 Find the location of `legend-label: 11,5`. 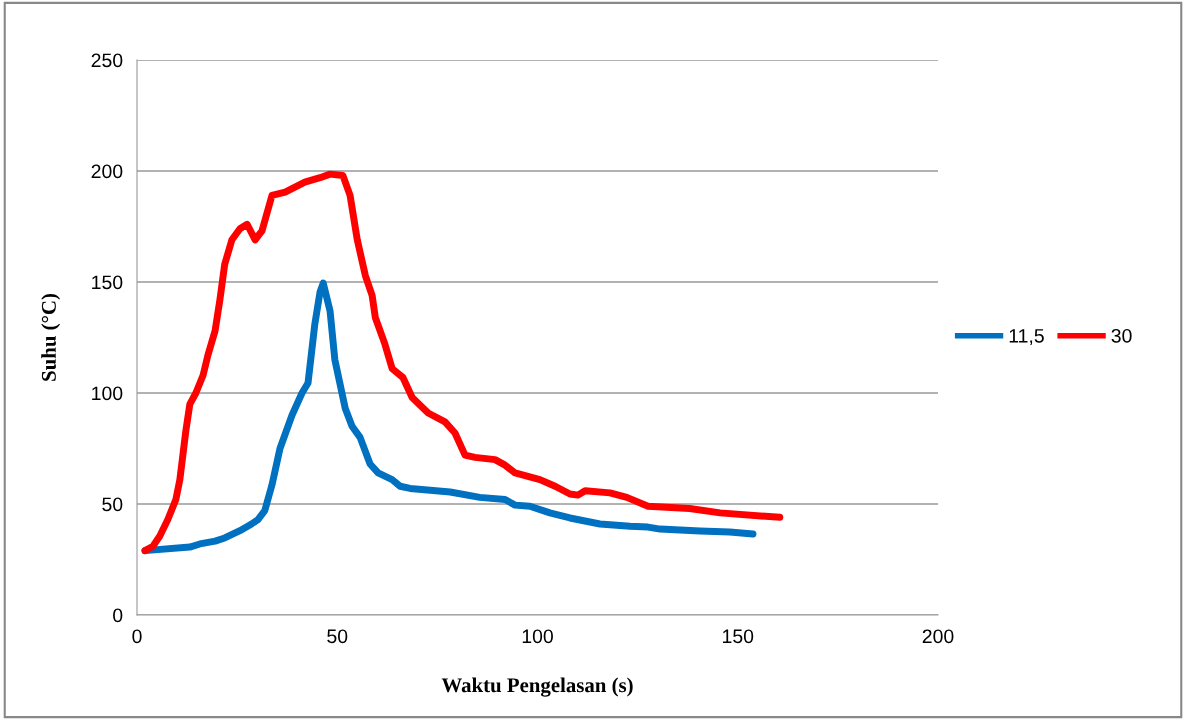

legend-label: 11,5 is located at coordinates (1026, 337).